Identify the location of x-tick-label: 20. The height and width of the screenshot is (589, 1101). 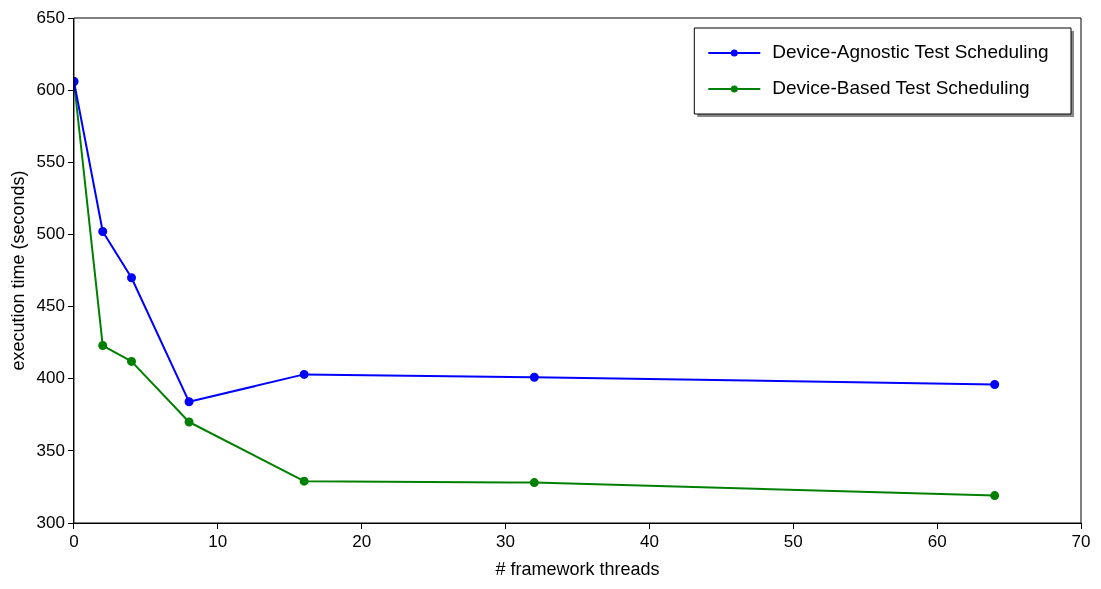
(362, 541).